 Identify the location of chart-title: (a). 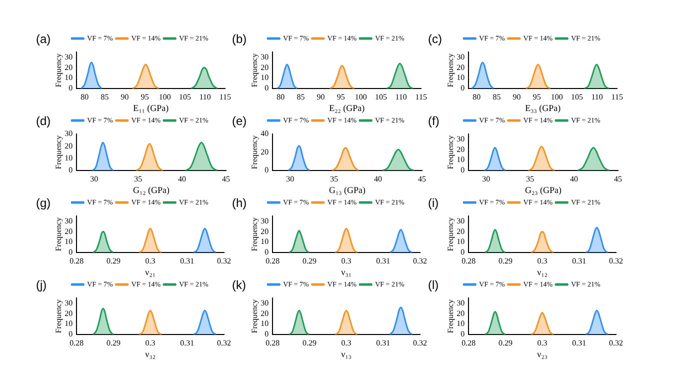
(43, 39).